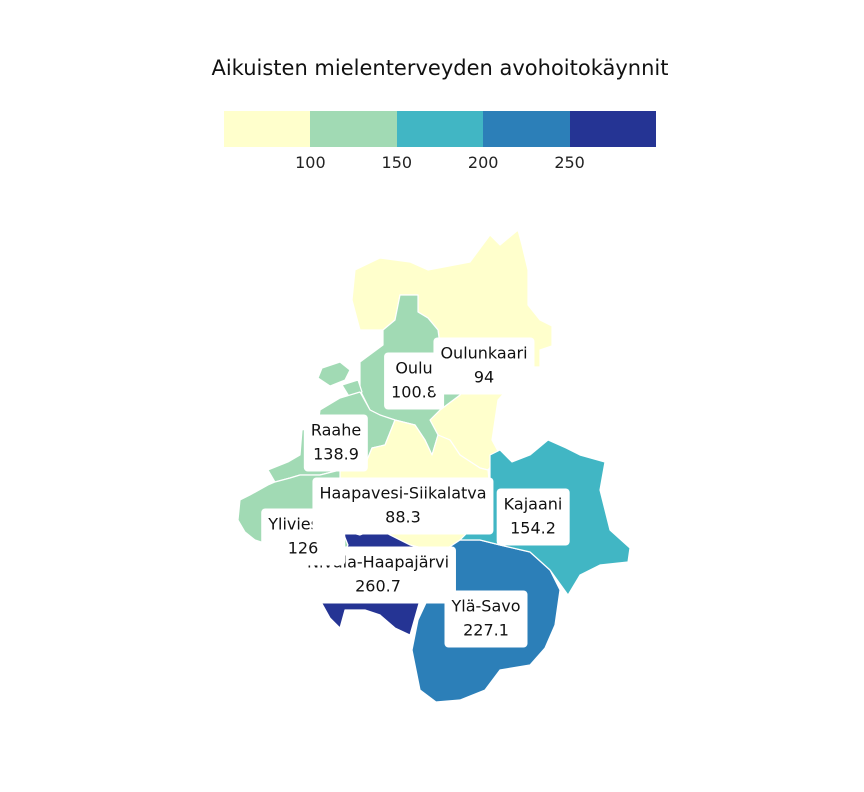 The image size is (864, 792). What do you see at coordinates (486, 630) in the screenshot?
I see `label-value: 227.1` at bounding box center [486, 630].